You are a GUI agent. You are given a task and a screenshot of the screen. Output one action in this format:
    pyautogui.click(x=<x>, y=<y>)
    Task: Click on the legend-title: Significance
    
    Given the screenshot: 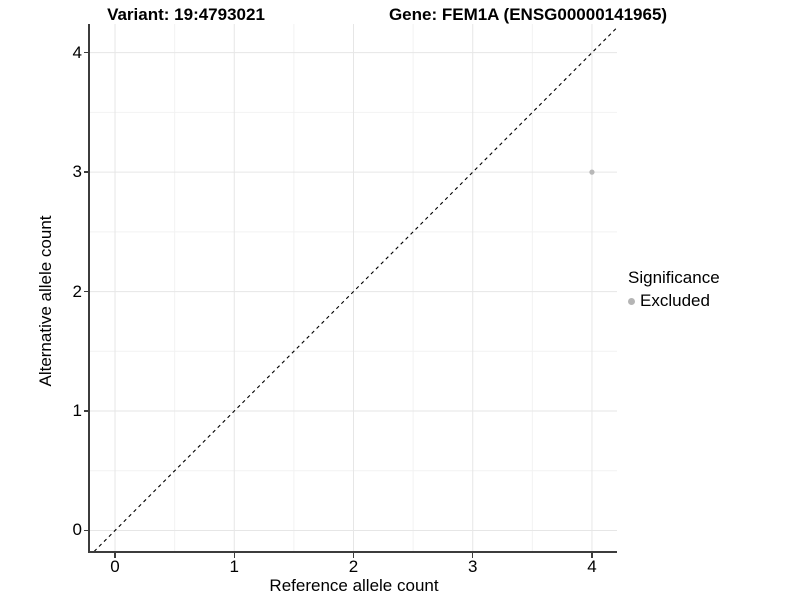 What is the action you would take?
    pyautogui.click(x=674, y=277)
    